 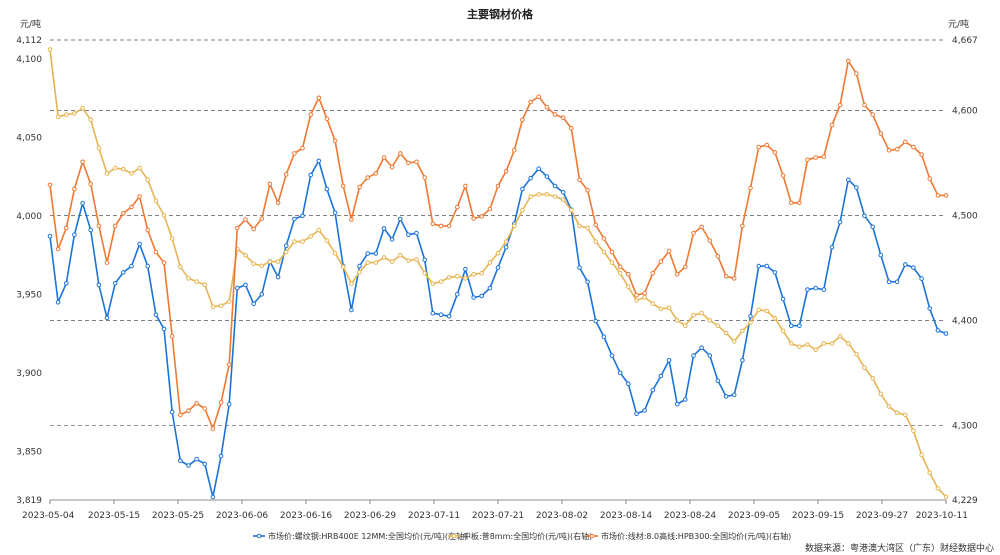 I want to click on legend-label: 市场价:线材:8.0高线:HPB300:全国均价(元/吨)(右轴), so click(x=696, y=536).